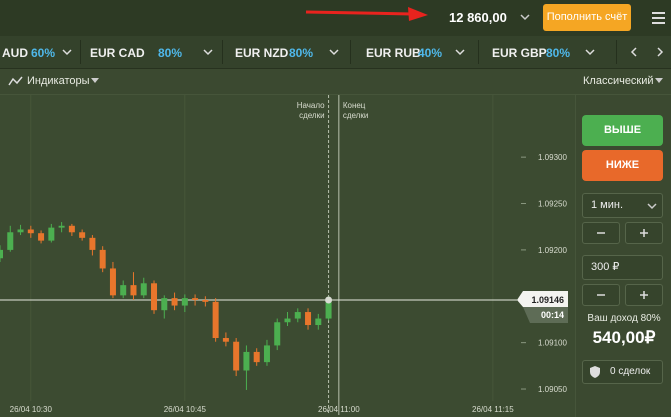 The width and height of the screenshot is (671, 417). Describe the element at coordinates (659, 81) in the screenshot. I see `chart-style-caret` at that location.